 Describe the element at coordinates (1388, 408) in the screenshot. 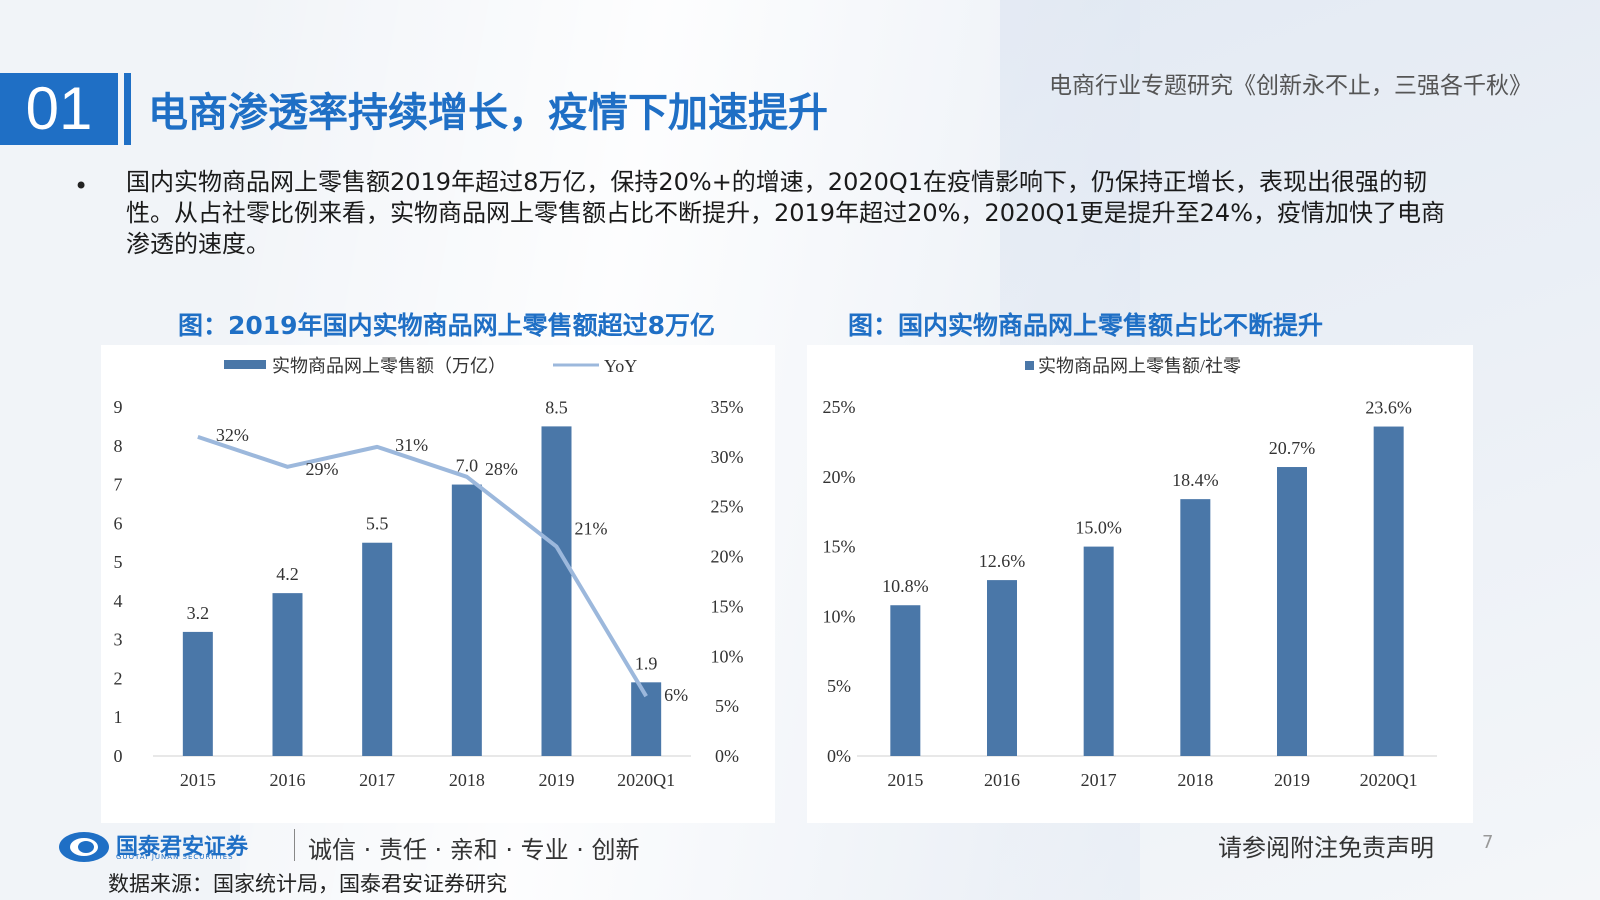

I see `bar-data-label: 23.6%` at that location.